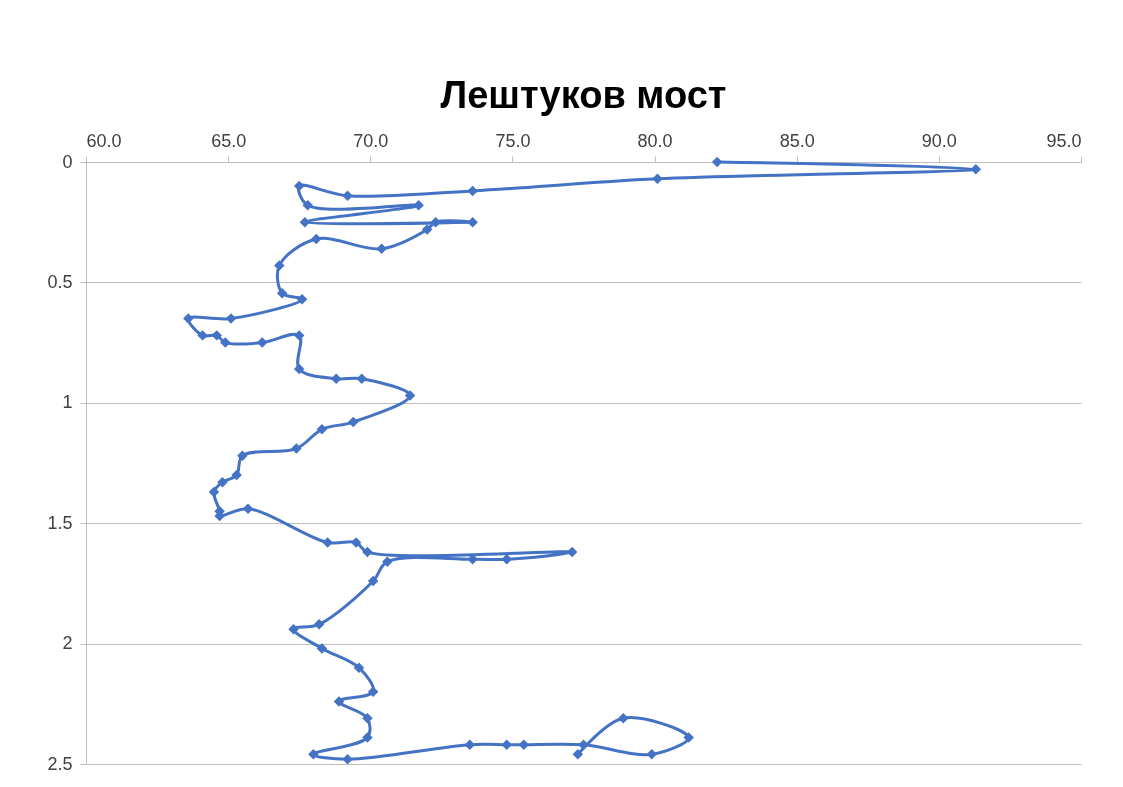 The height and width of the screenshot is (787, 1123). I want to click on y-tick-label: 0, so click(67, 161).